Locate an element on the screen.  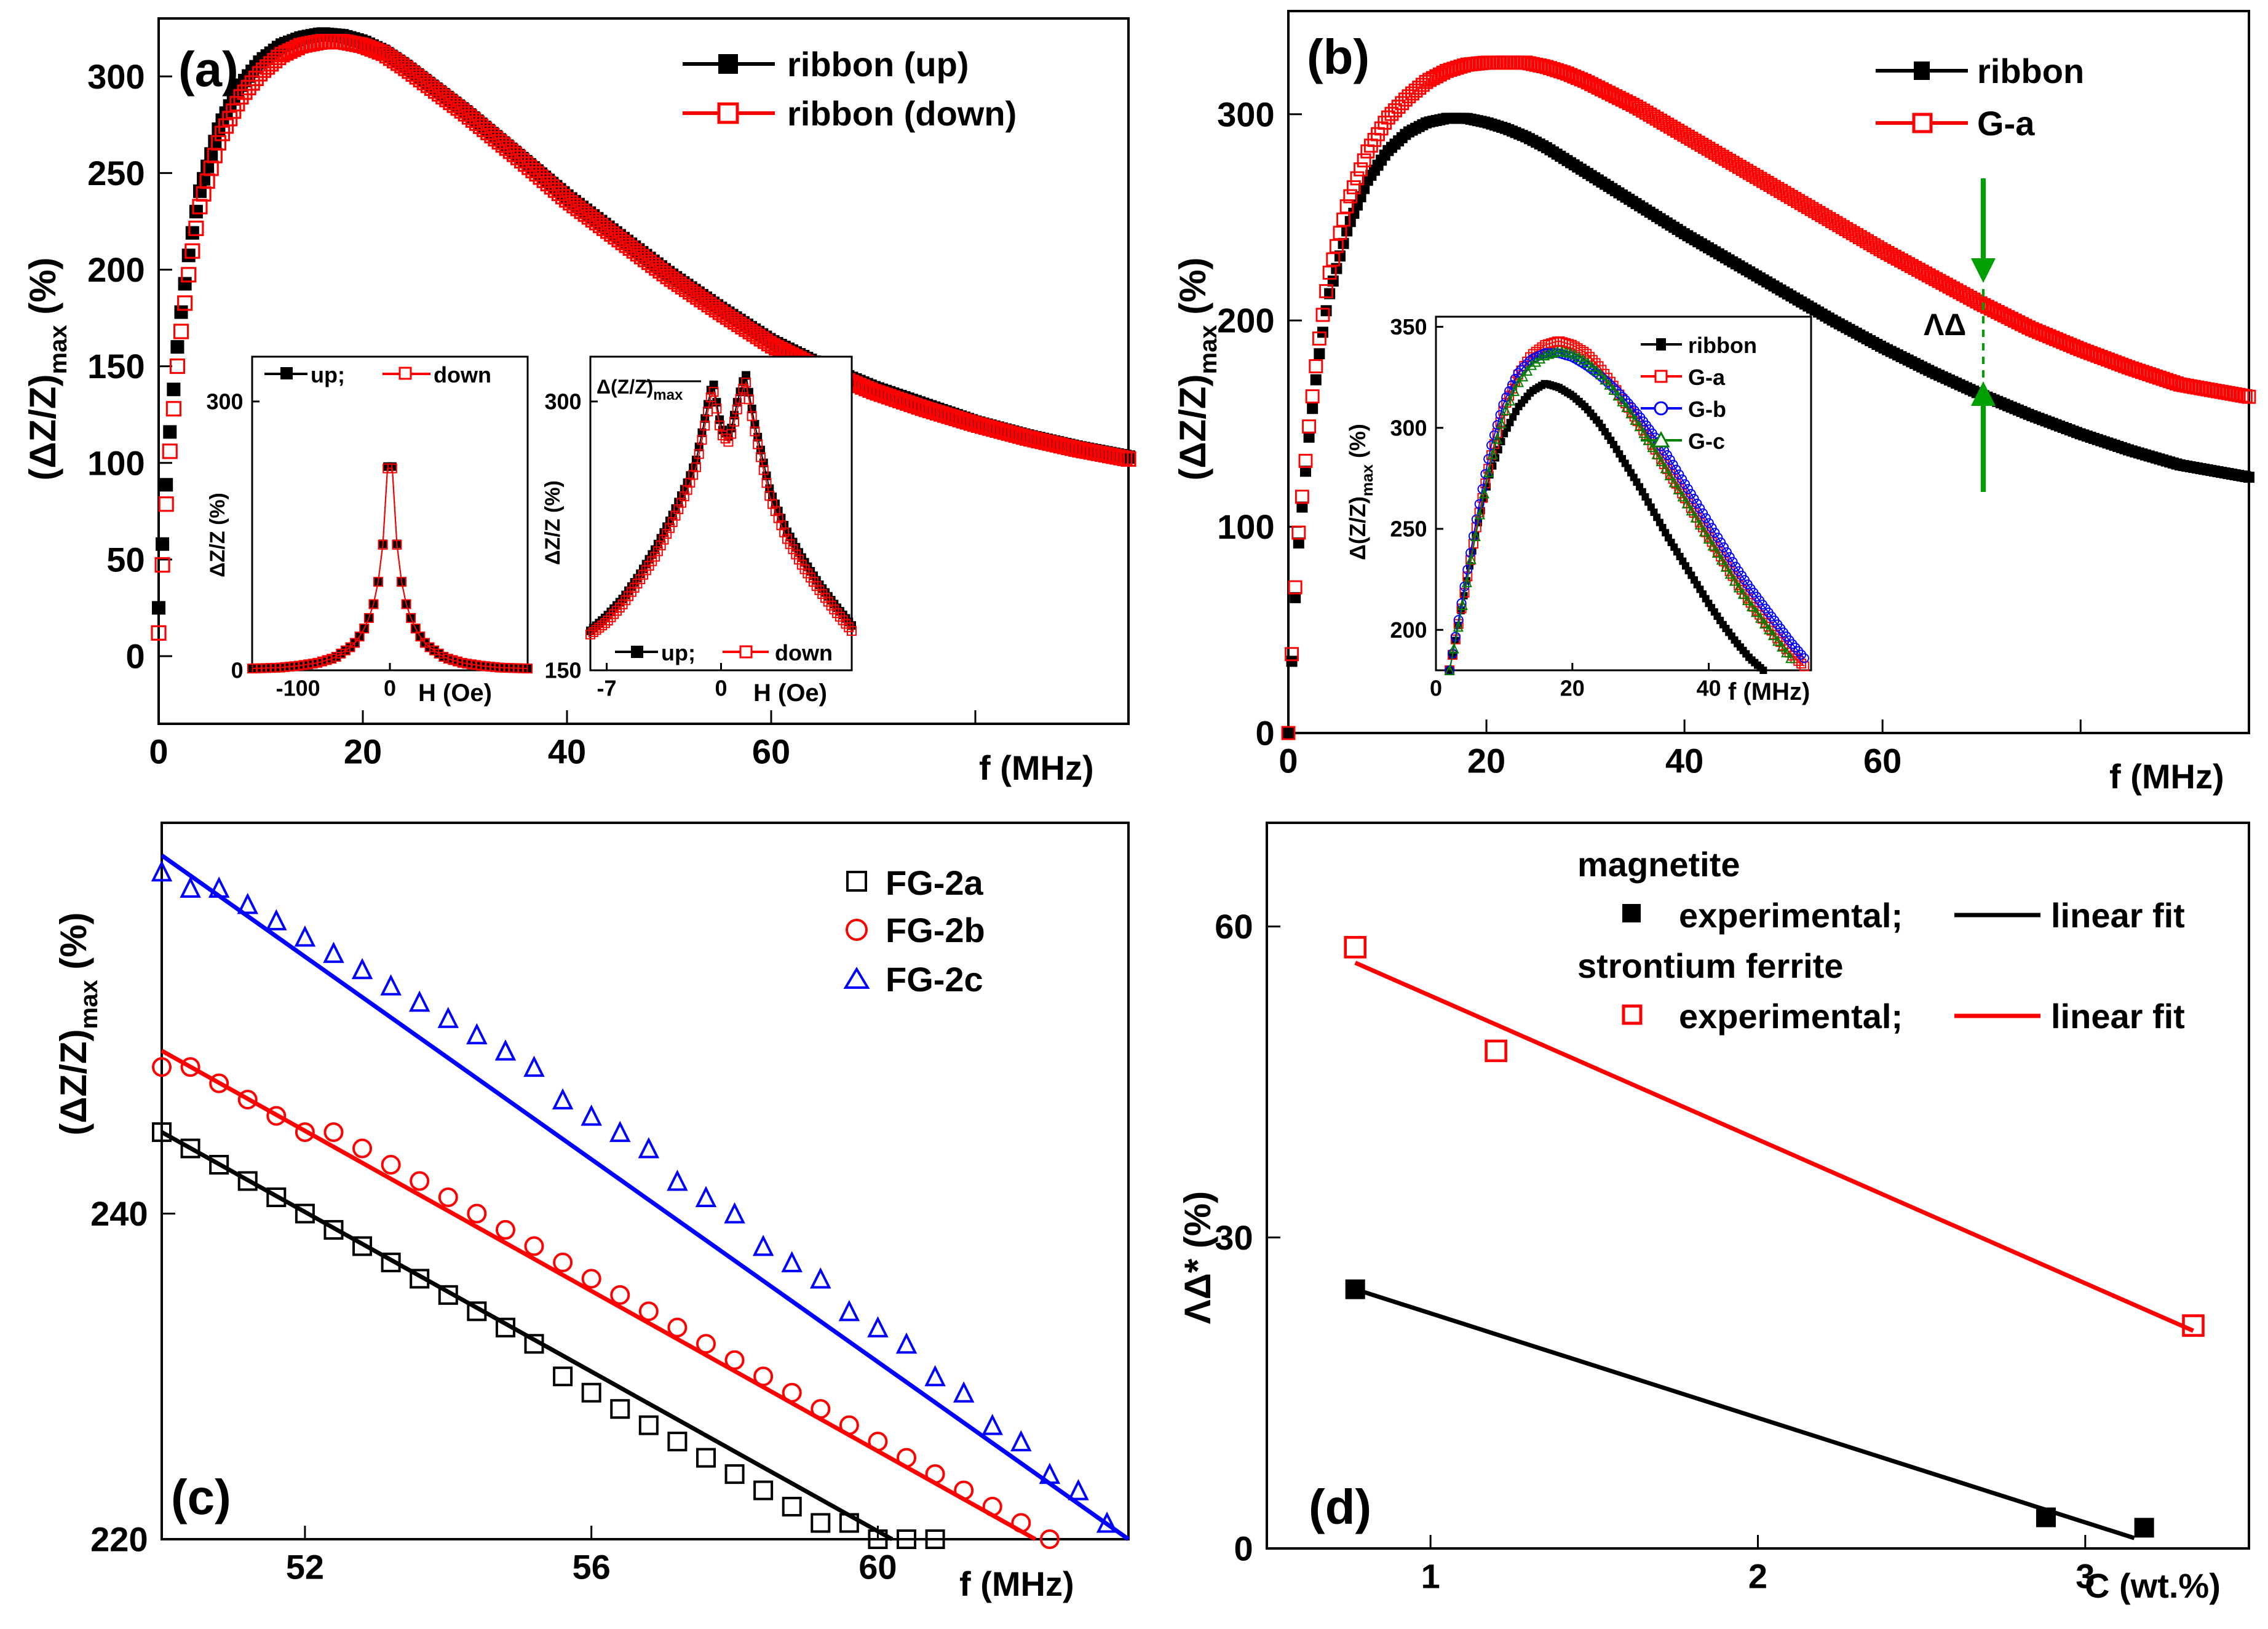
inset-a2-ytick-label-0: 150 is located at coordinates (563, 670).